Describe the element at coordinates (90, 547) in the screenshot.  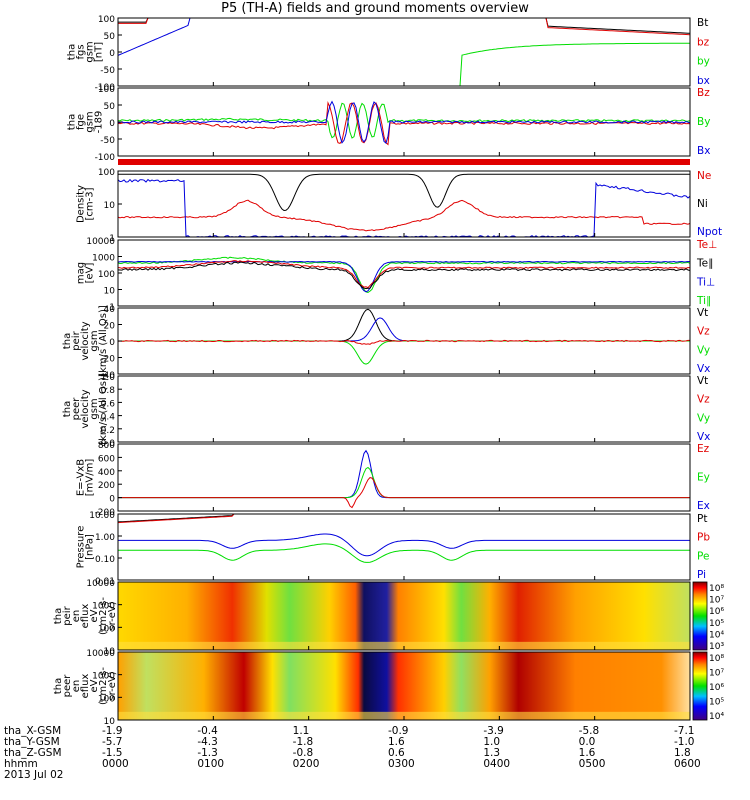
I see `y-axis-label: [nPa]` at that location.